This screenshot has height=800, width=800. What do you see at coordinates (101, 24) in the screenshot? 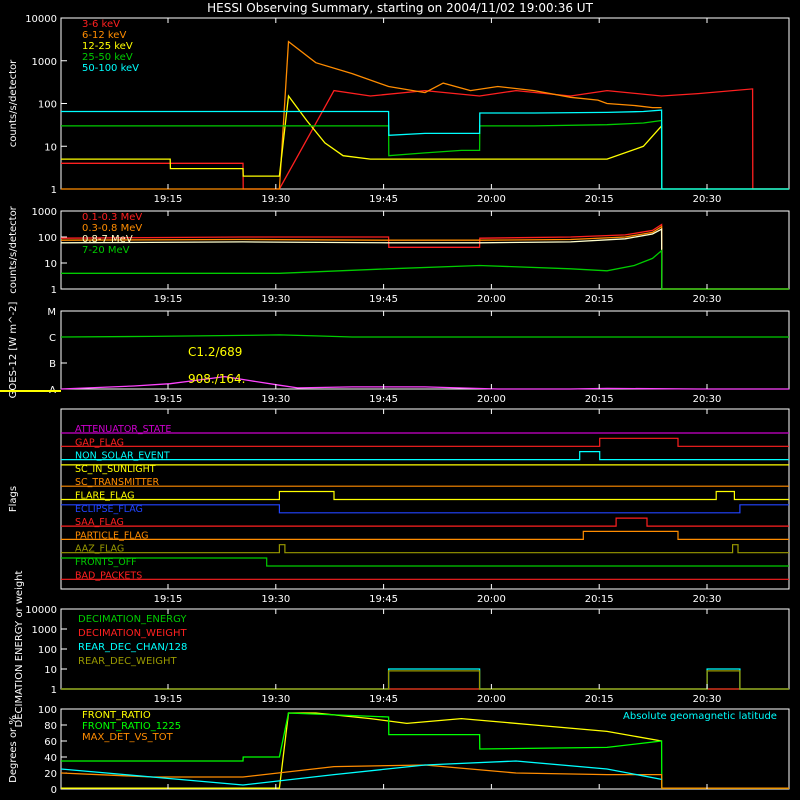
I see `legend-entry: 3-6 keV` at bounding box center [101, 24].